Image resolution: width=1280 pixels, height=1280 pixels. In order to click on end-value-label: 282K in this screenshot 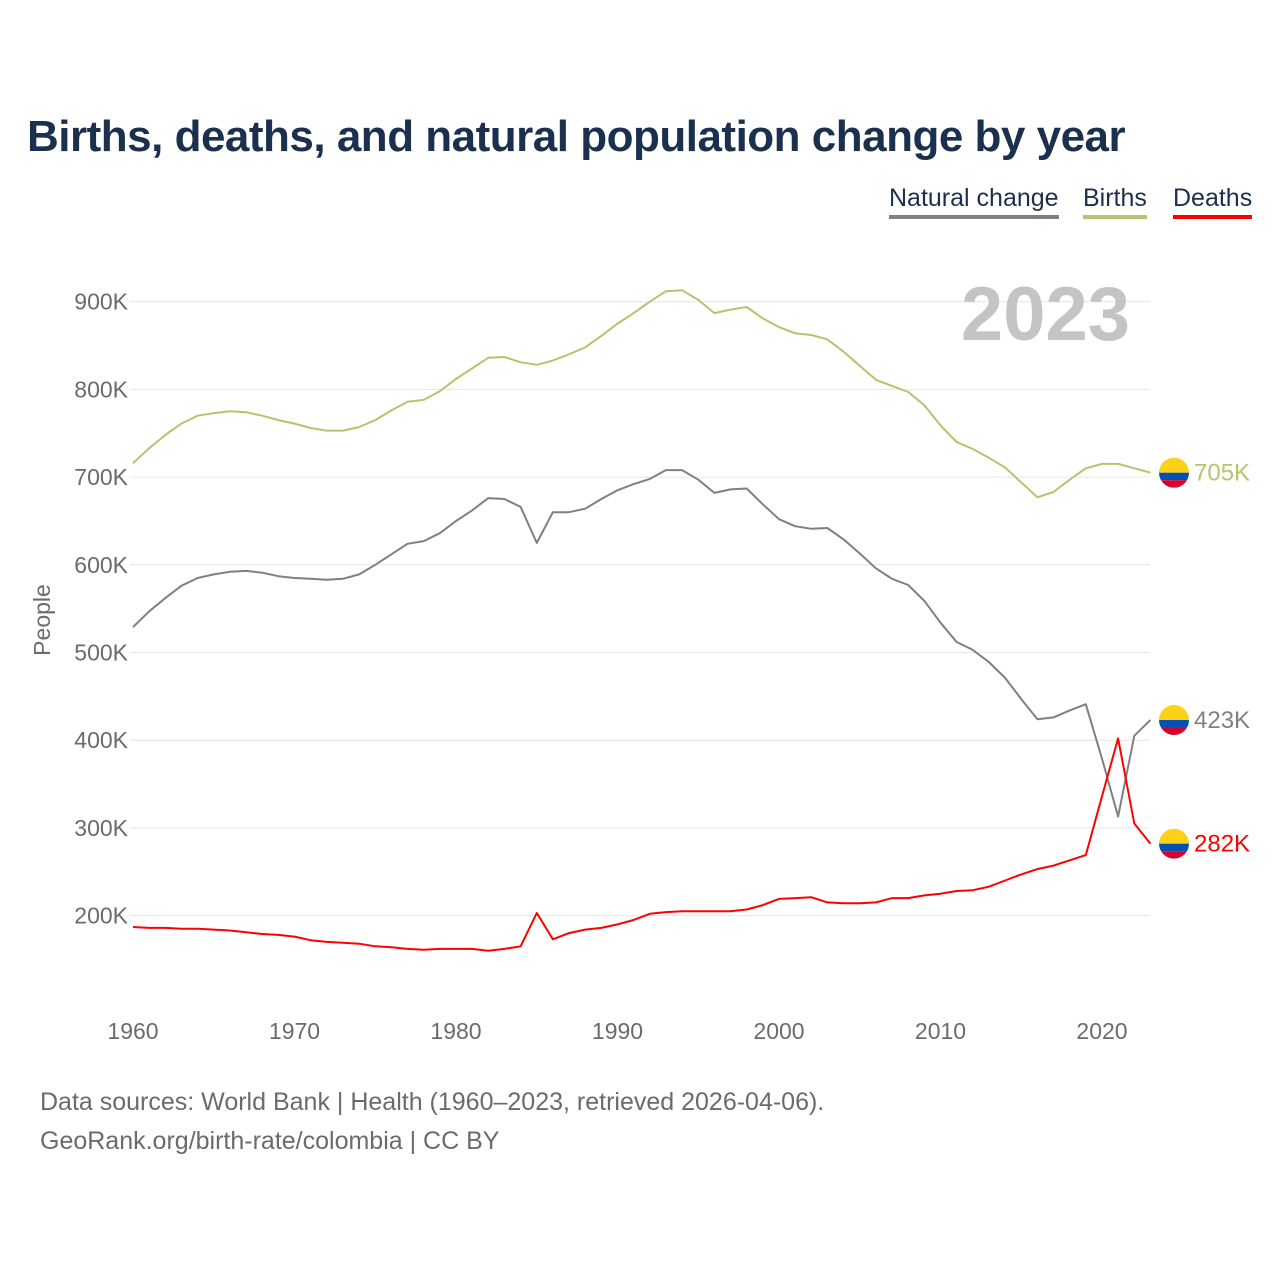, I will do `click(1222, 844)`.